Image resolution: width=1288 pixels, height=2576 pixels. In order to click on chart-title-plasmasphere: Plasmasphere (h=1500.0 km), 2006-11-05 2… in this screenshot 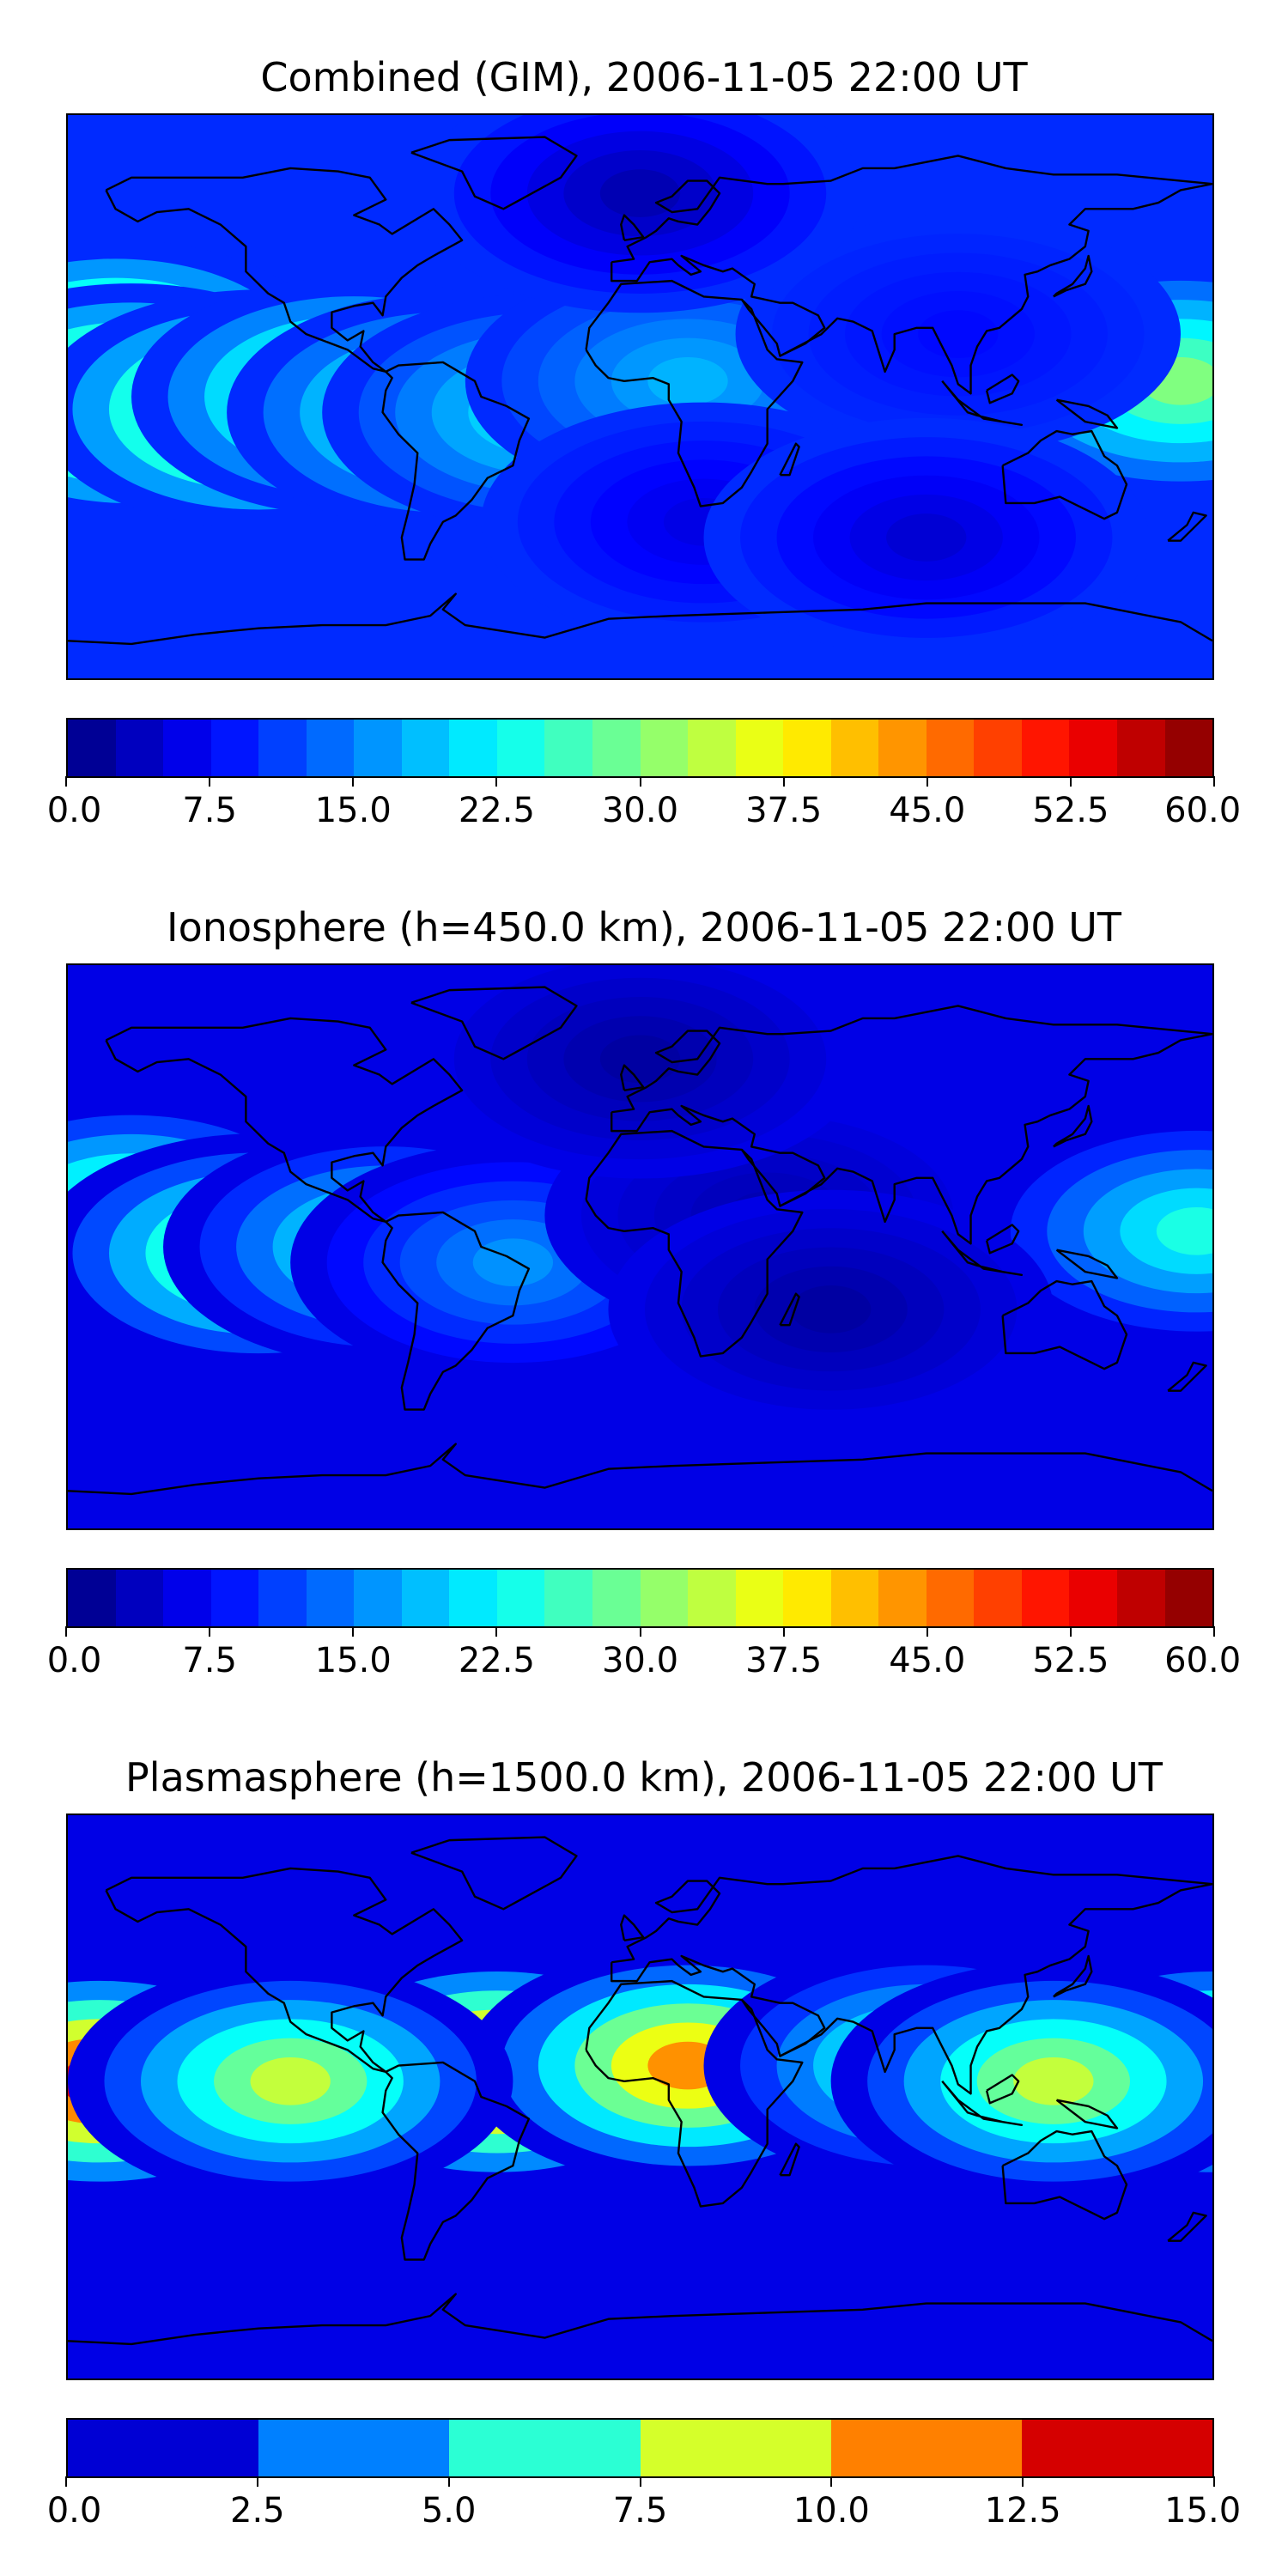, I will do `click(644, 1777)`.